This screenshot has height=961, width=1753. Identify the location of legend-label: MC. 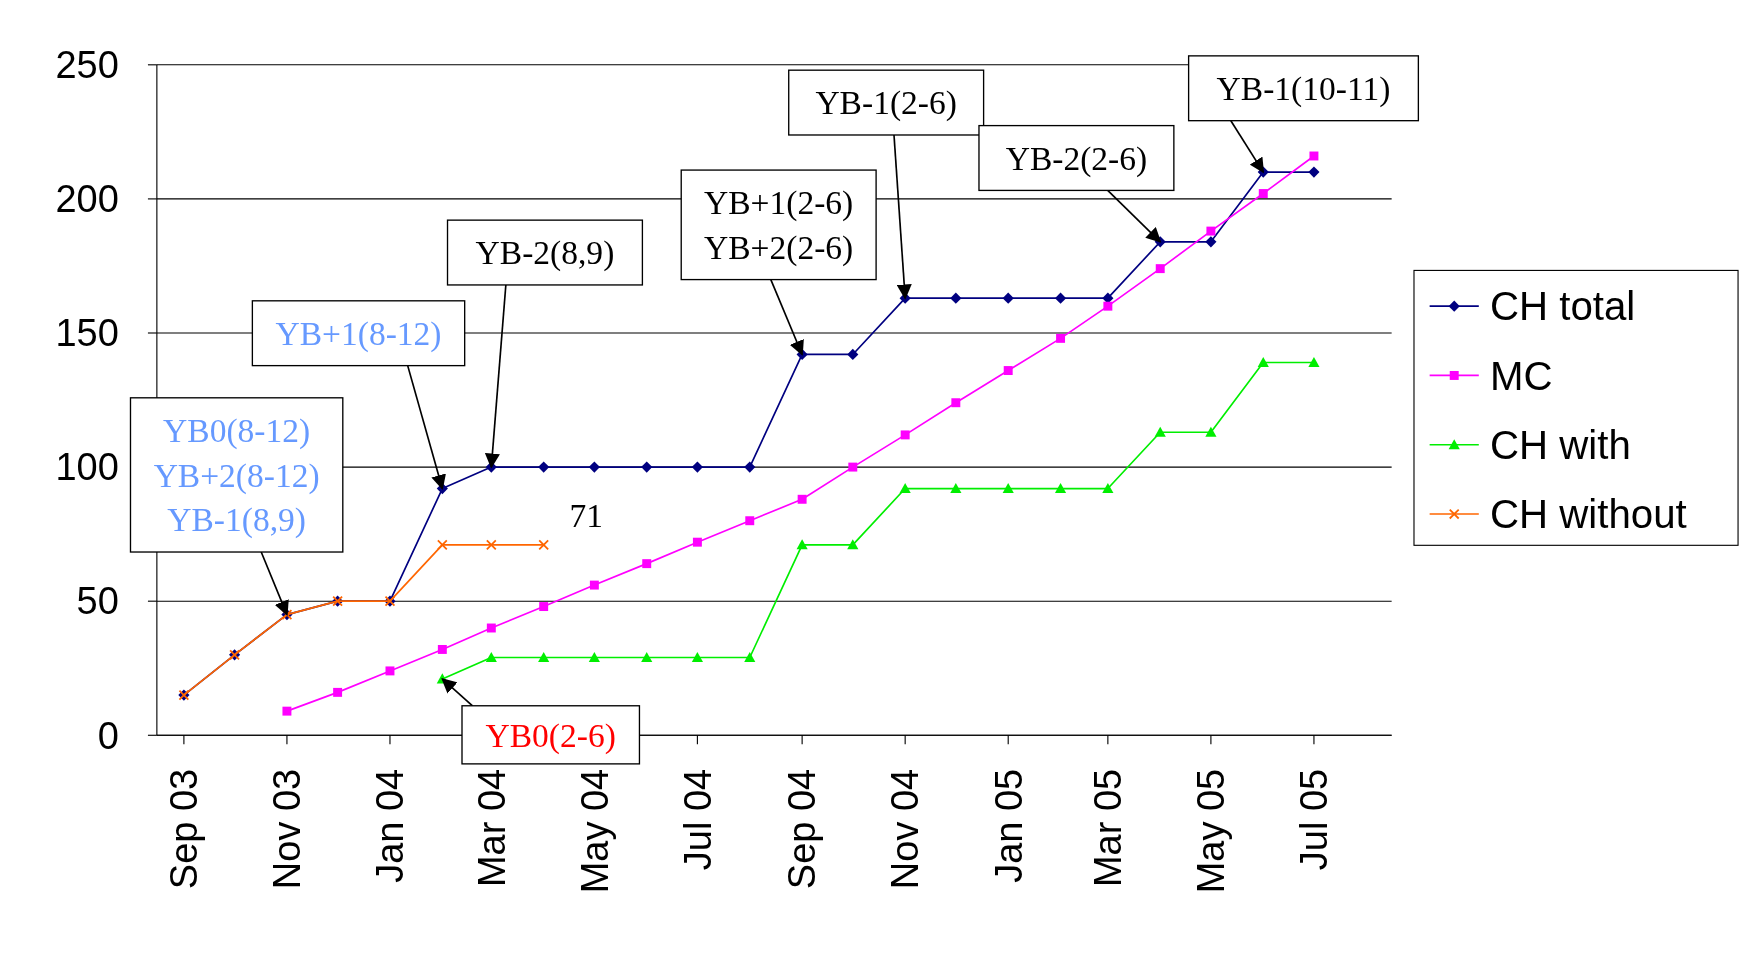
(1521, 376).